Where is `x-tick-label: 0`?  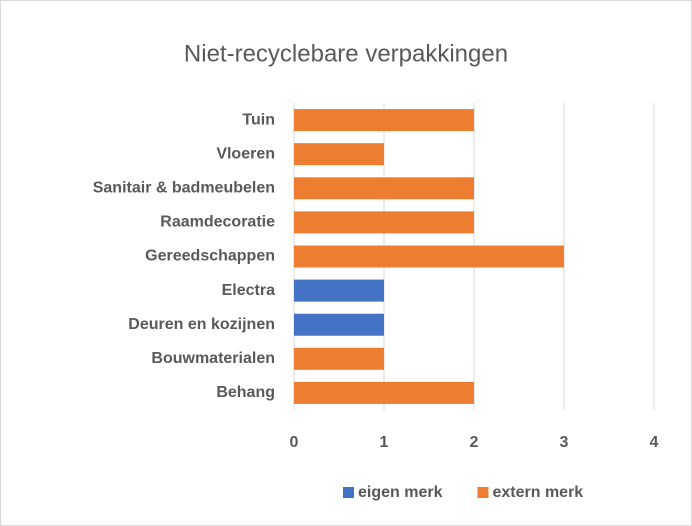
x-tick-label: 0 is located at coordinates (294, 442).